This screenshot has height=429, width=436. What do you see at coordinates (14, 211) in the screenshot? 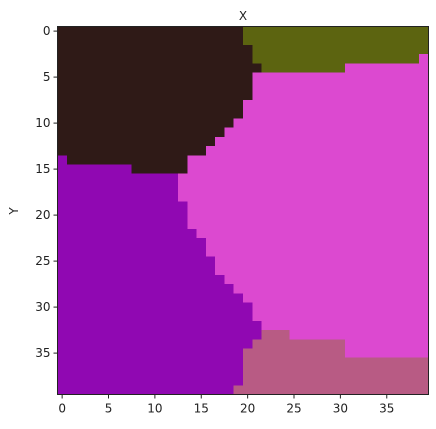
I see `y-axis-title: Y` at bounding box center [14, 211].